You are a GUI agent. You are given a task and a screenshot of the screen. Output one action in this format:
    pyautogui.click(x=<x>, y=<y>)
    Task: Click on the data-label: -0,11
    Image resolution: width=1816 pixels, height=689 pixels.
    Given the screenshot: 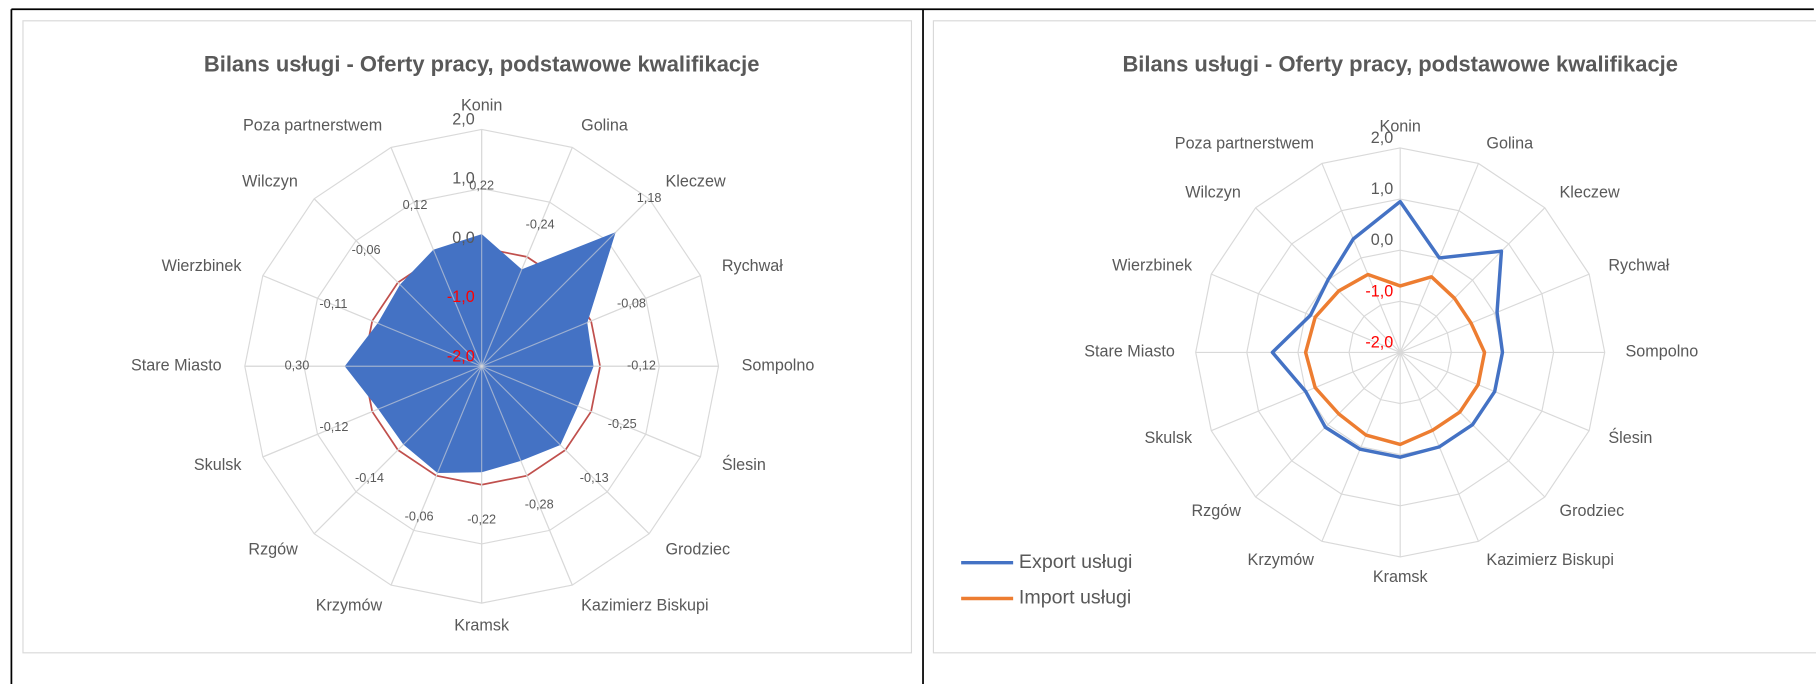 What is the action you would take?
    pyautogui.click(x=333, y=304)
    